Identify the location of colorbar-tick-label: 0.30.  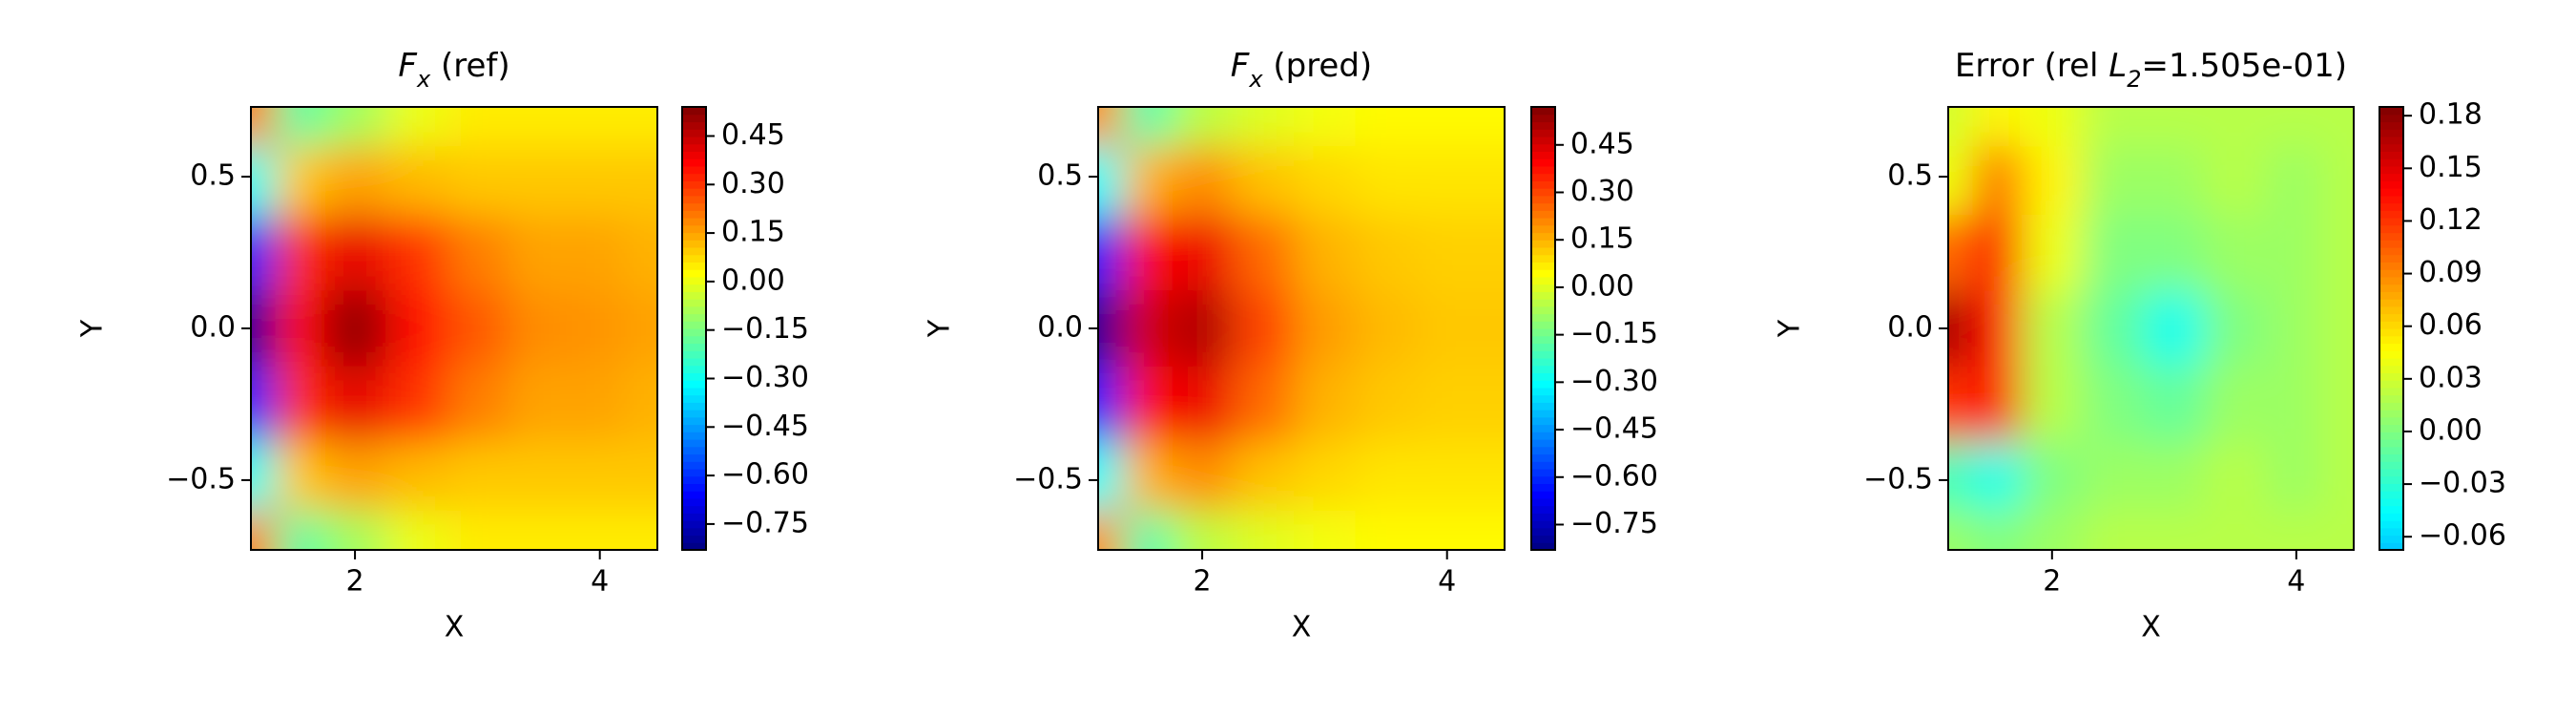
(1602, 191).